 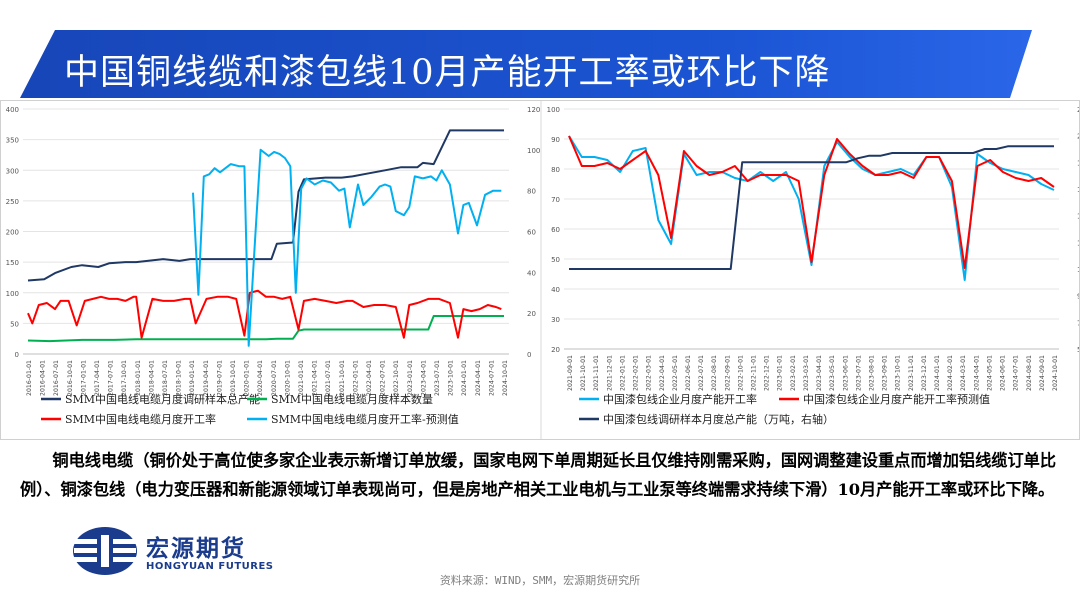 I want to click on x-axis-tick-label: 2022-10-01, so click(x=740, y=373).